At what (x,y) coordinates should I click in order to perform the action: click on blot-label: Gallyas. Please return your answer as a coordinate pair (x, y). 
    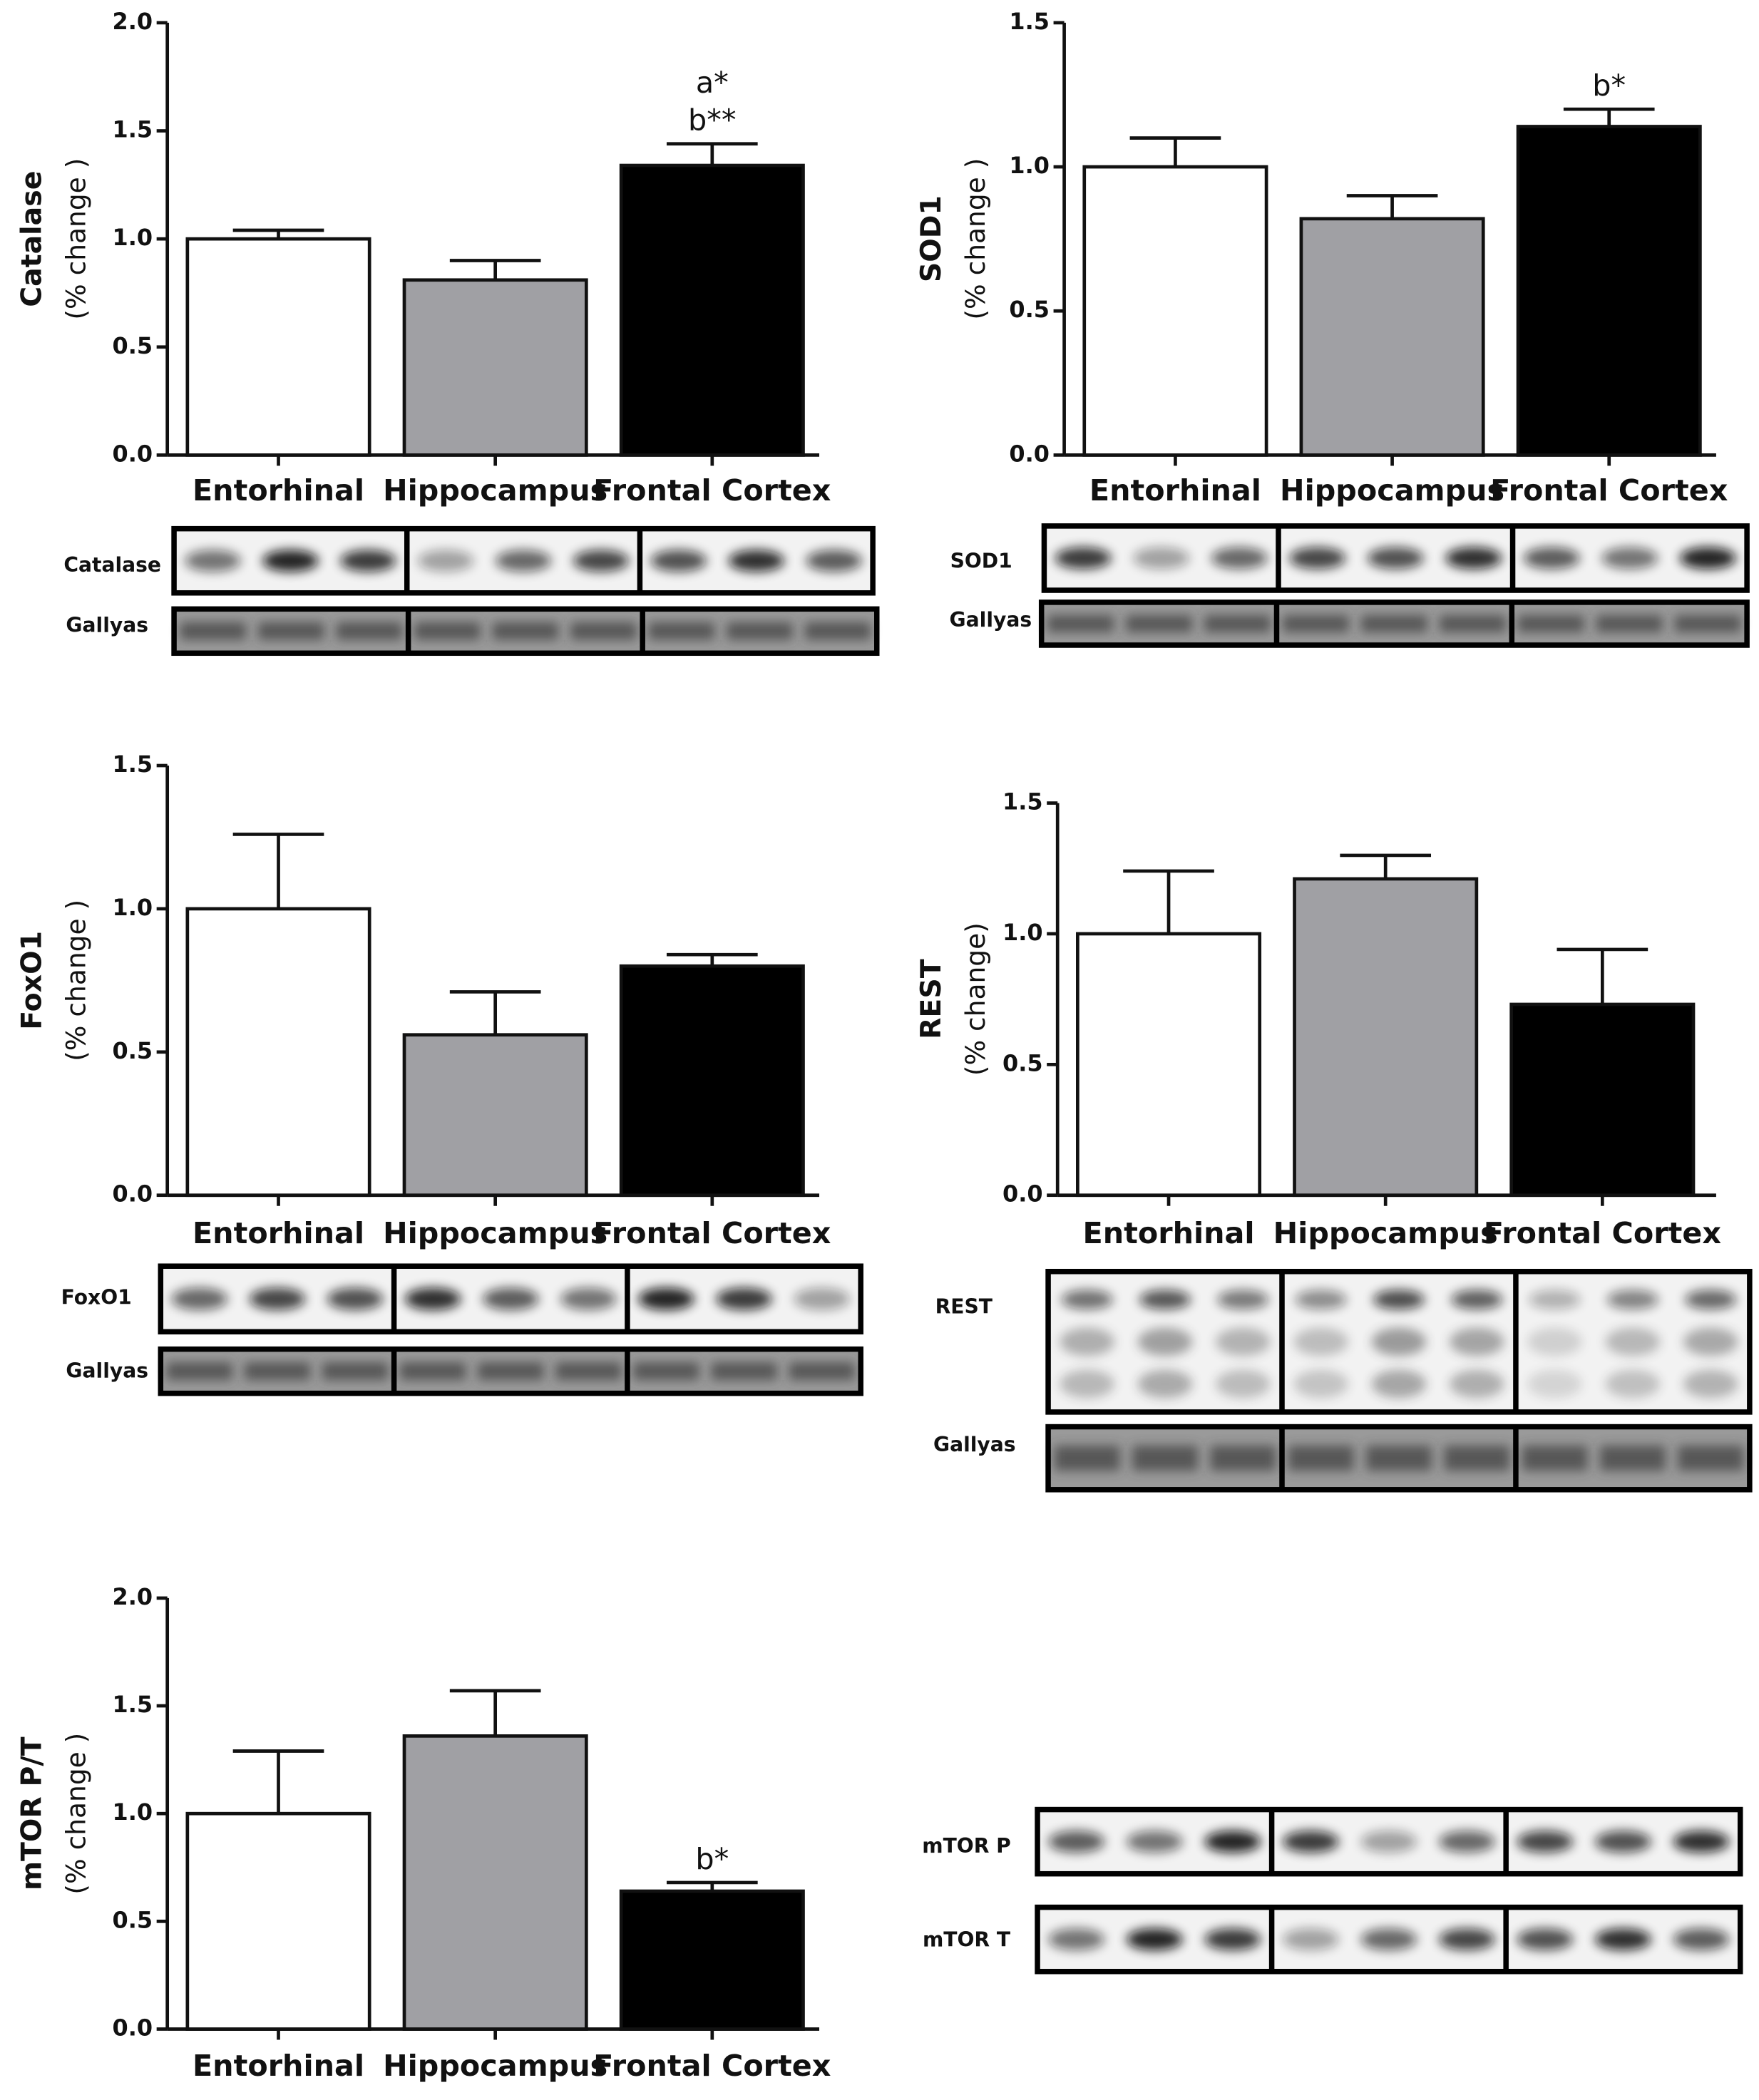
    Looking at the image, I should click on (991, 620).